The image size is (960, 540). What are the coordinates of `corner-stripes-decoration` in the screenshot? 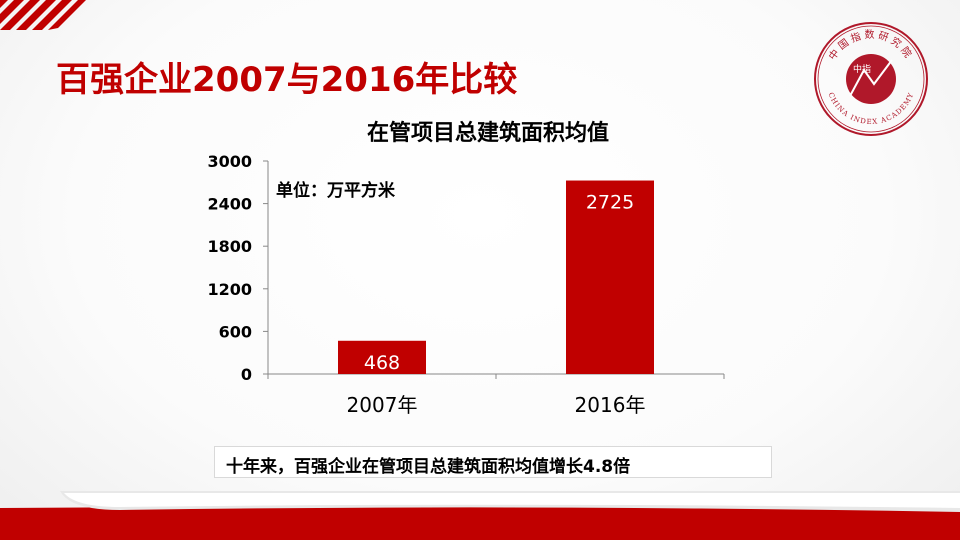 It's located at (43, 15).